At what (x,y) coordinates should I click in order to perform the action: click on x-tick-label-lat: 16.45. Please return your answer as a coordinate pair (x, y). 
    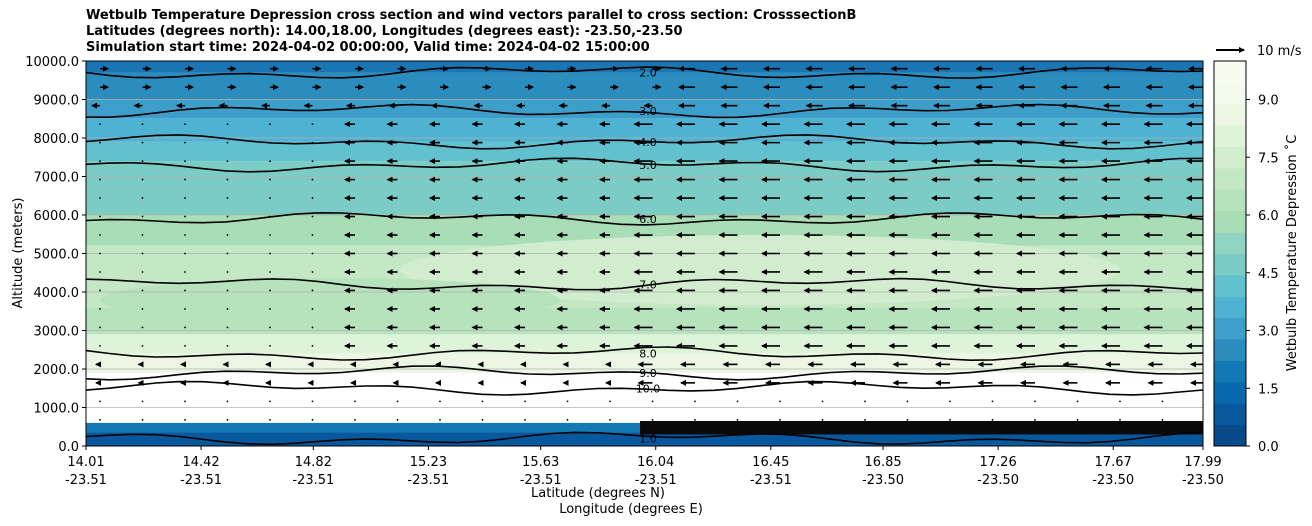
    Looking at the image, I should click on (770, 462).